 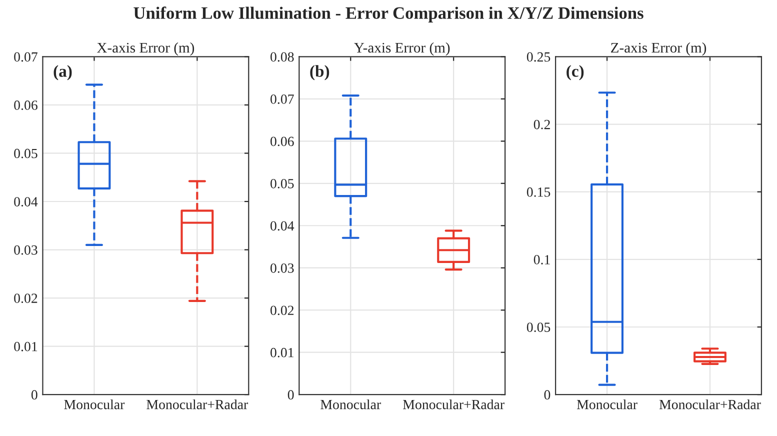 I want to click on annotation: (a), so click(x=63, y=72).